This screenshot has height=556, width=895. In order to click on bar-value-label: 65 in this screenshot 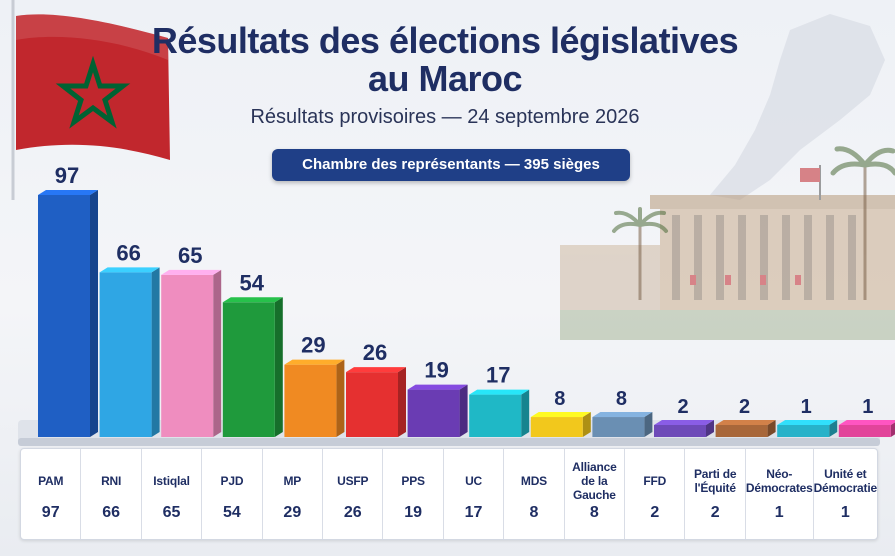, I will do `click(190, 255)`.